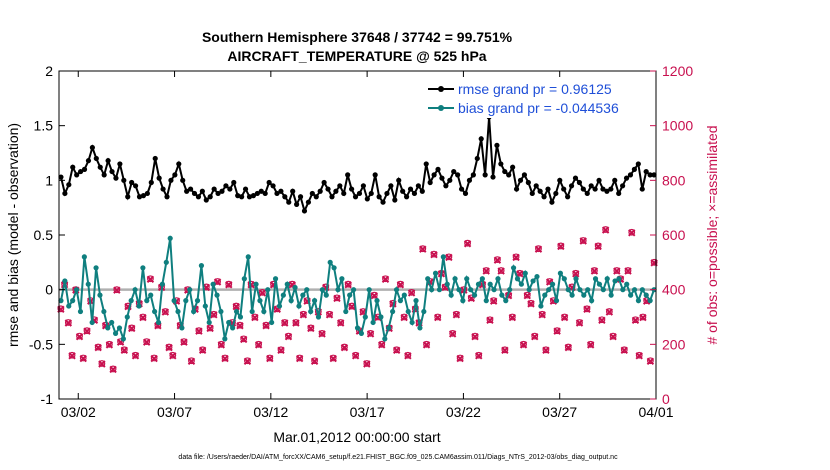  I want to click on y-tick-label: -0.5, so click(41, 344).